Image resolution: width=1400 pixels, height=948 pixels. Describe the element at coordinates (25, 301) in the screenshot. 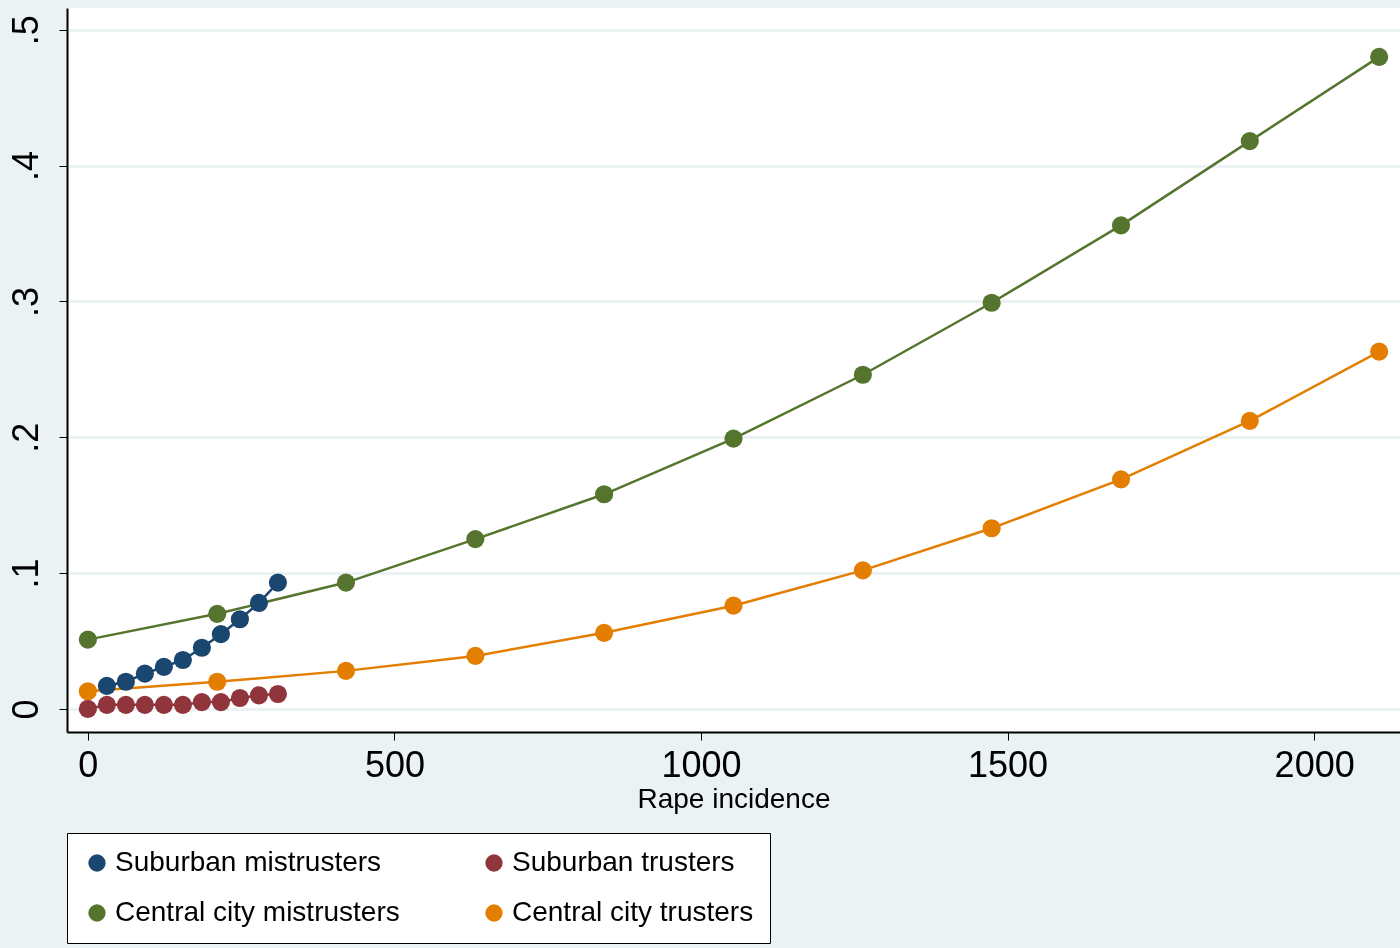

I see `y-tick-label: .3` at that location.